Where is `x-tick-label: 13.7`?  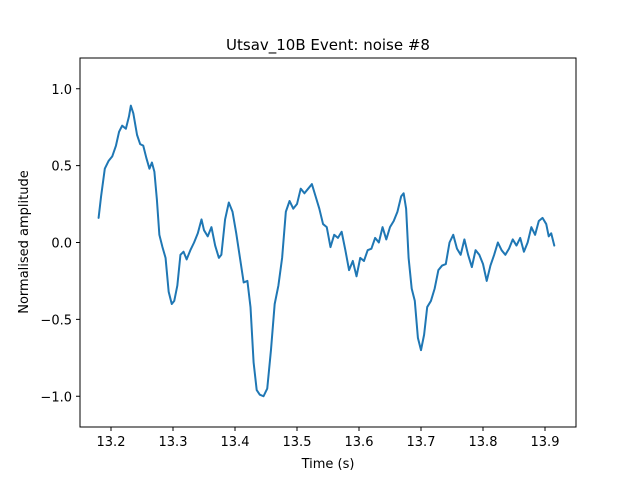
x-tick-label: 13.7 is located at coordinates (421, 442).